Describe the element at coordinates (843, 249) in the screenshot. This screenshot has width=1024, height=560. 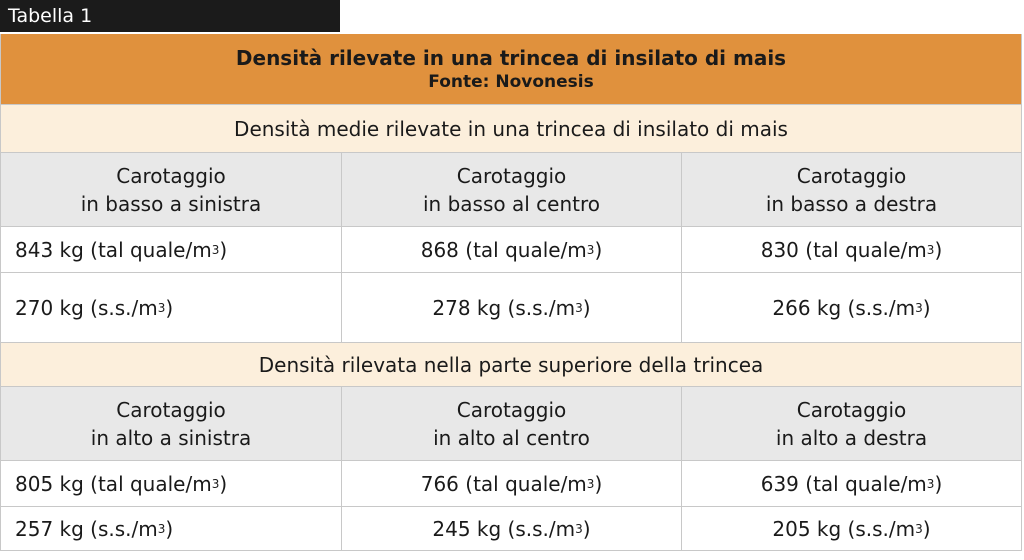
I see `cell-value: 830 (tal quale/m` at that location.